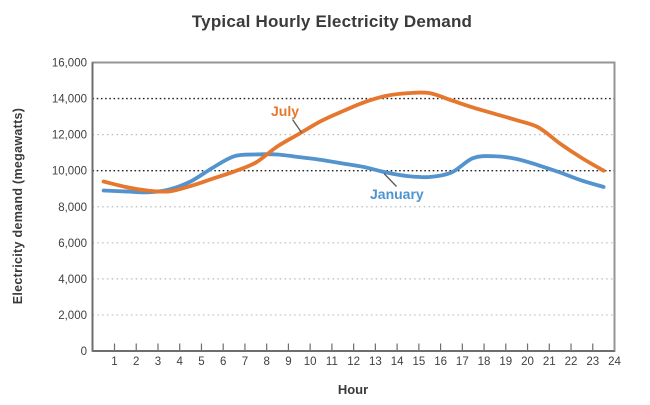 This screenshot has width=650, height=405. I want to click on x-tick-label: 2, so click(136, 362).